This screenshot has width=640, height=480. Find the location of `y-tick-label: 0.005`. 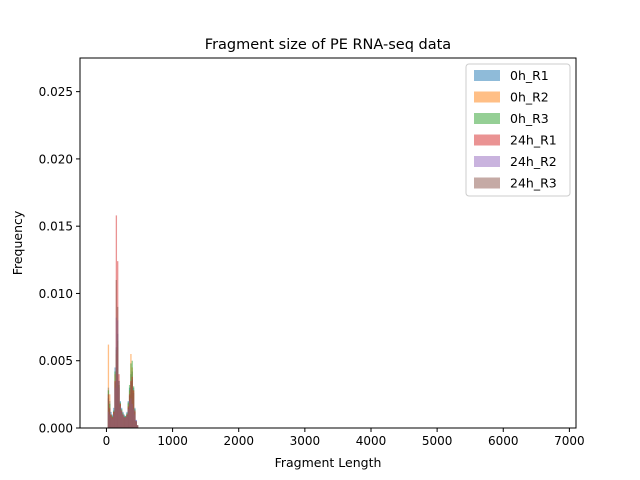

y-tick-label: 0.005 is located at coordinates (56, 361).